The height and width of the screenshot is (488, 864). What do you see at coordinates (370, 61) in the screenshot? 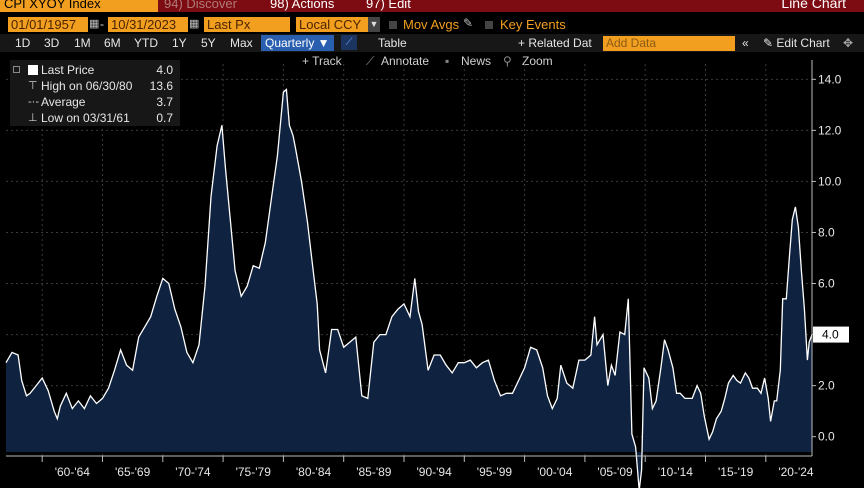
I see `annotate-icon: ⟋` at bounding box center [370, 61].